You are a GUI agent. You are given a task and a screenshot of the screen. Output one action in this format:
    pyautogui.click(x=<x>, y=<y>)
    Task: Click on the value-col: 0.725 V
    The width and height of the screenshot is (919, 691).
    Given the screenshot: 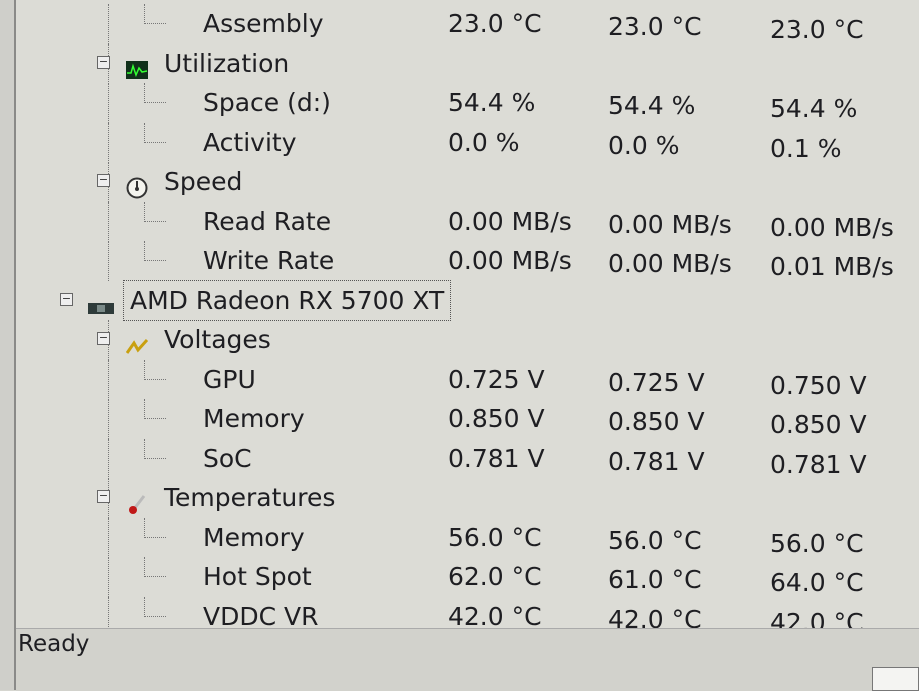 What is the action you would take?
    pyautogui.click(x=496, y=379)
    